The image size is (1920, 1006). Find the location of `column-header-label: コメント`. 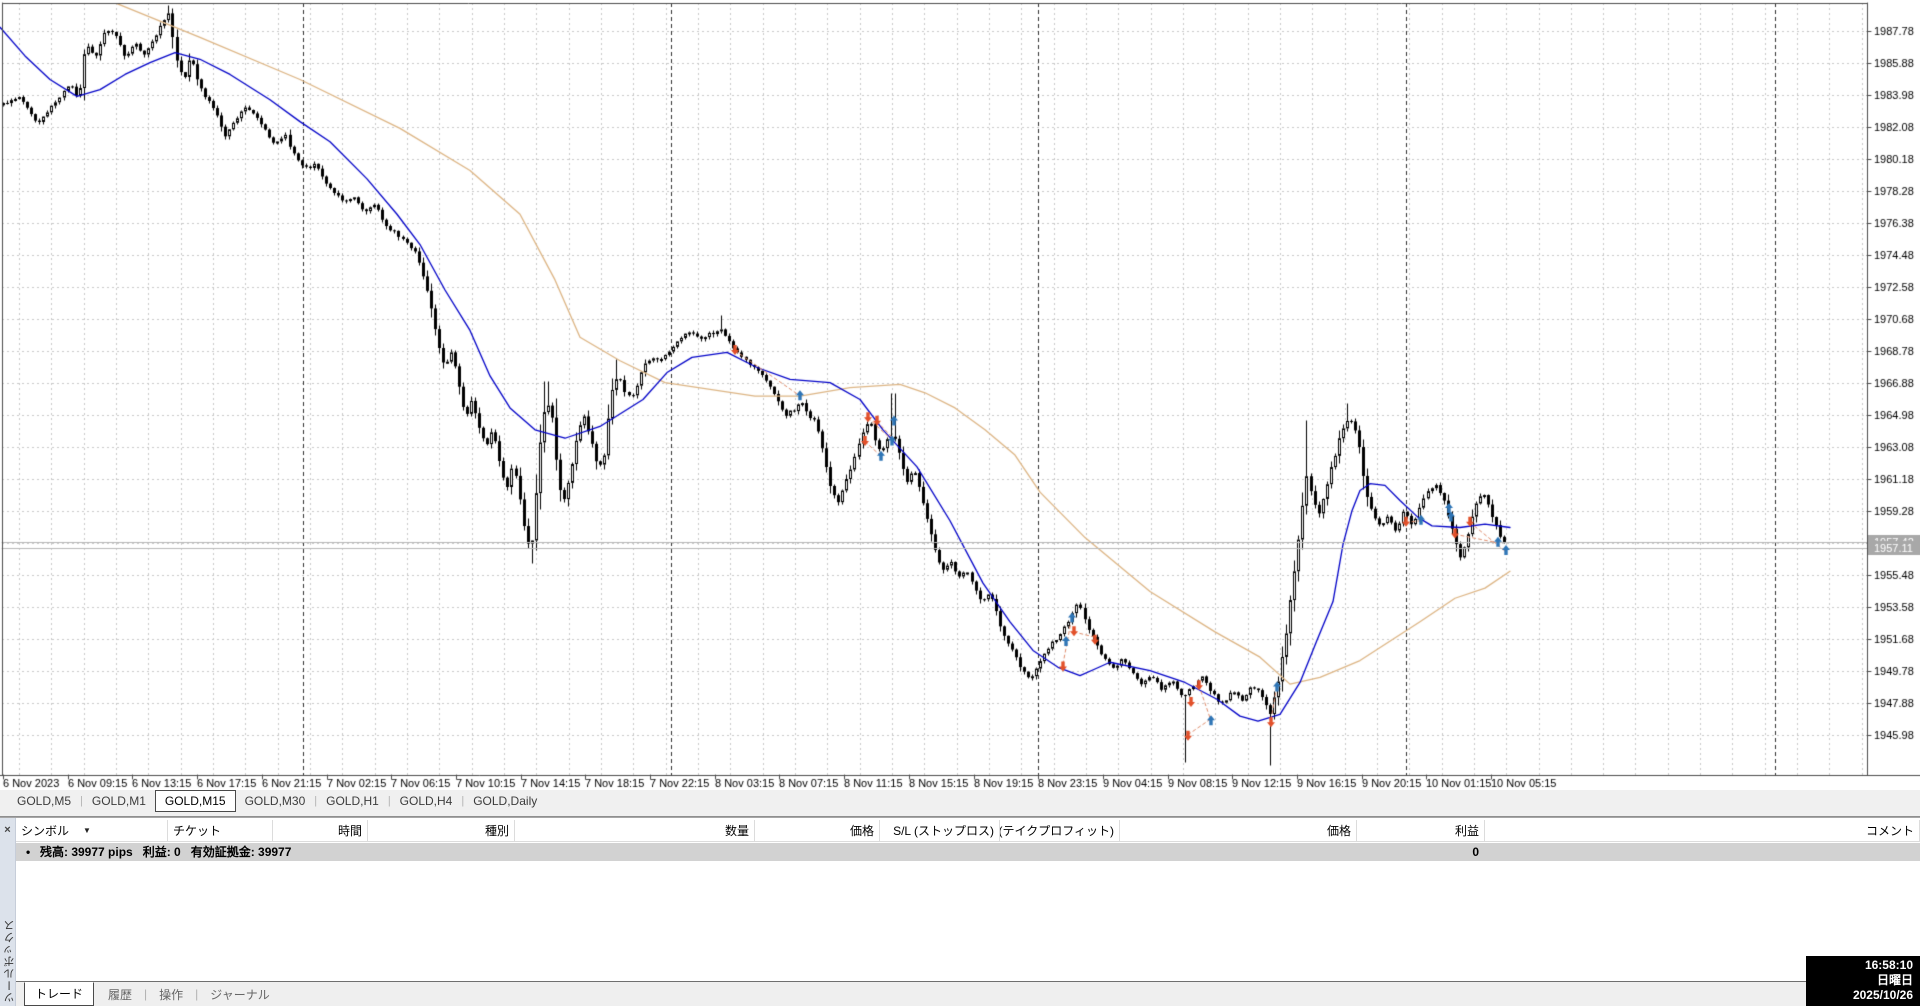

column-header-label: コメント is located at coordinates (1889, 831).